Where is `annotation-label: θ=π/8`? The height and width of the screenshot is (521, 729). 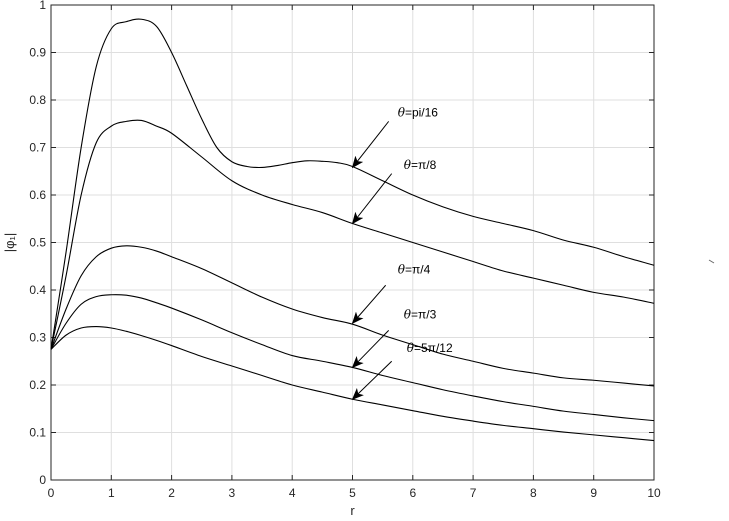
annotation-label: θ=π/8 is located at coordinates (420, 165).